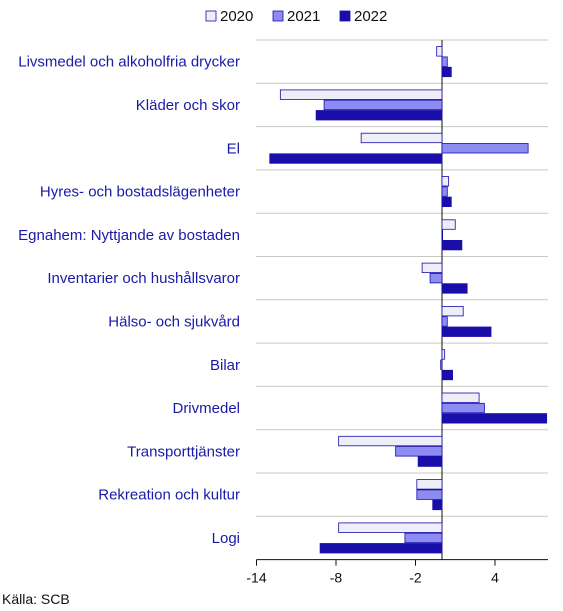  I want to click on category-label: Inventarier och hushållsvaror, so click(143, 278).